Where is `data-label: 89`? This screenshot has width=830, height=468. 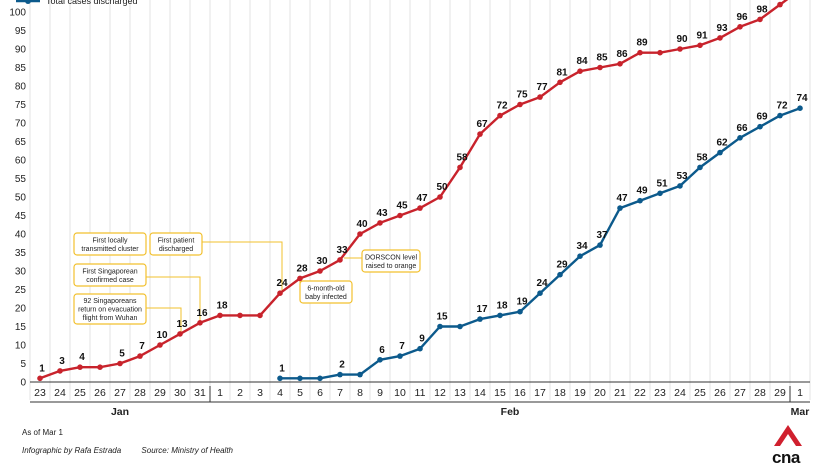 data-label: 89 is located at coordinates (642, 43).